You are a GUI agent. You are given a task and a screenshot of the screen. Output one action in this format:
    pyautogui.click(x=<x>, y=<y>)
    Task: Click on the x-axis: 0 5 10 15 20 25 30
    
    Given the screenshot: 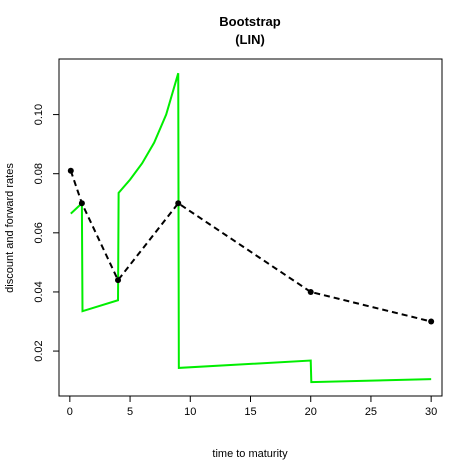 What is the action you would take?
    pyautogui.click(x=252, y=406)
    